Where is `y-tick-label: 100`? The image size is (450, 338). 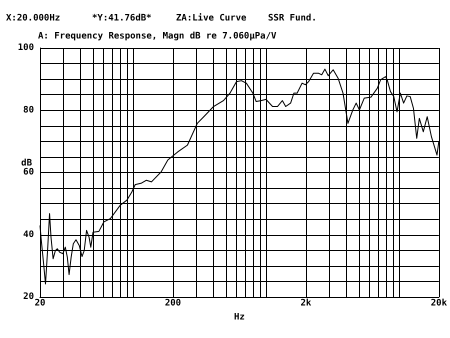
y-tick-label: 100 is located at coordinates (26, 48).